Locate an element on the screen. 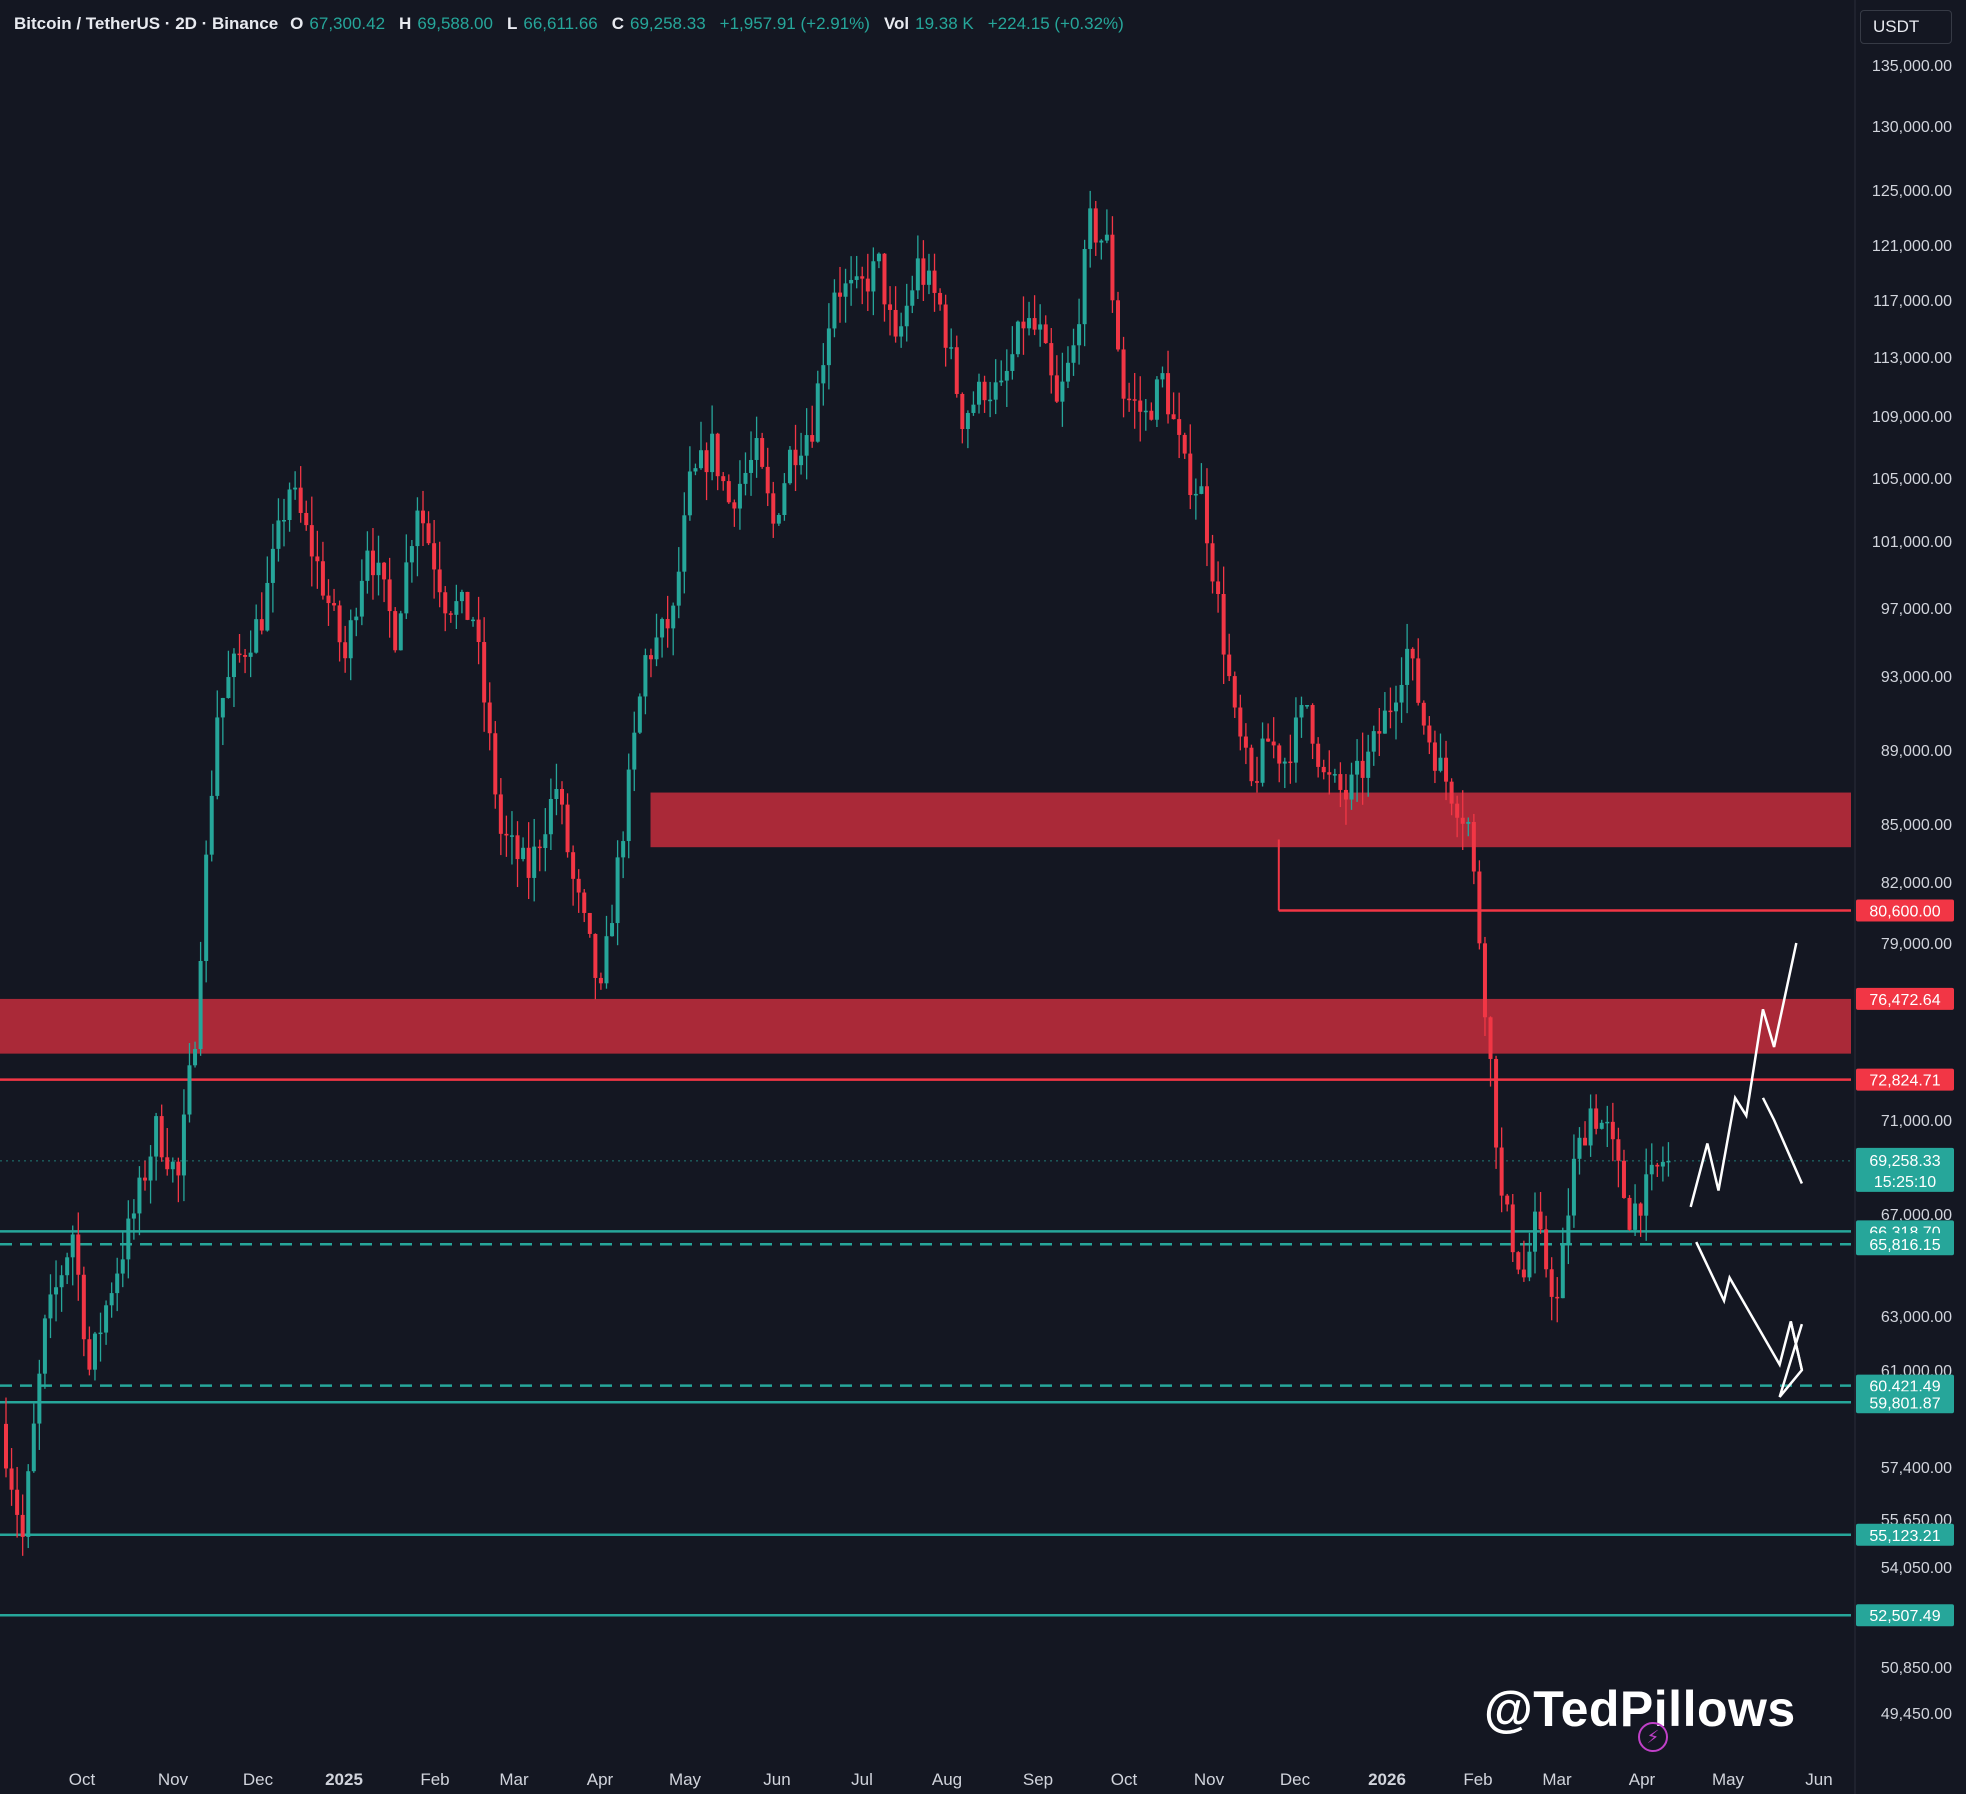  price-tick: 67,000.00 is located at coordinates (1916, 1215).